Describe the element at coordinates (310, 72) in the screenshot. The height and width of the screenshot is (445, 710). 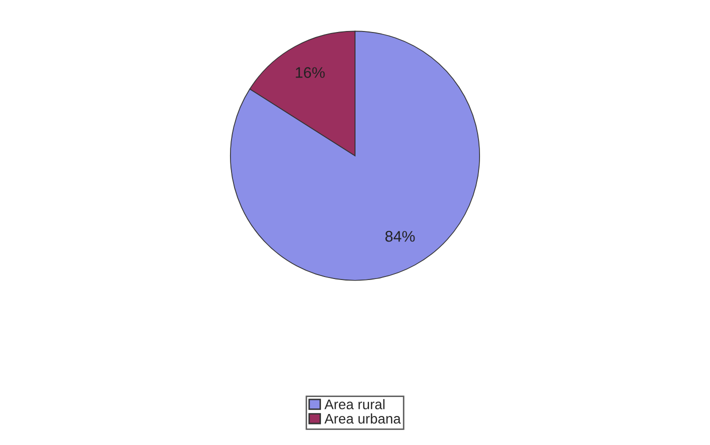
I see `data-label: 16%` at that location.